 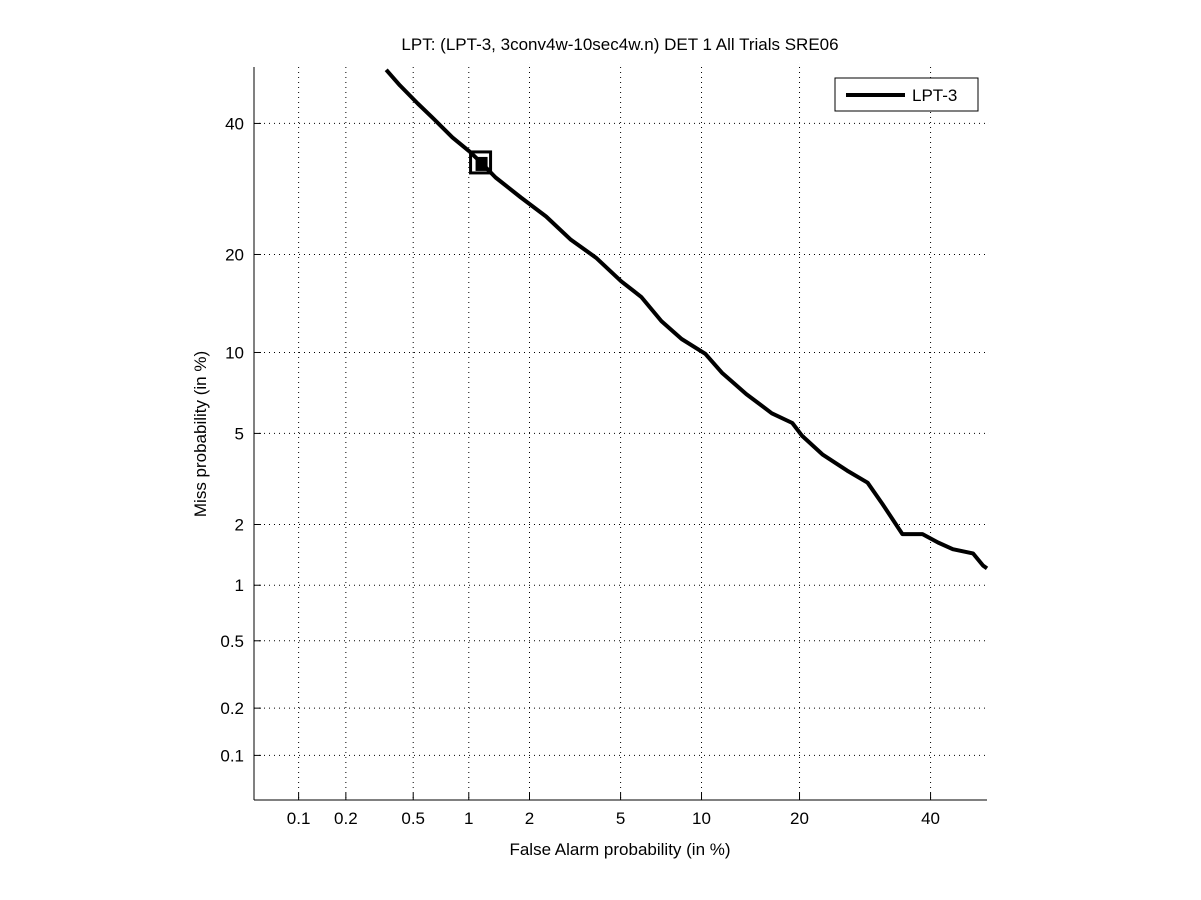 What do you see at coordinates (299, 818) in the screenshot?
I see `x-tick-label: 0.1` at bounding box center [299, 818].